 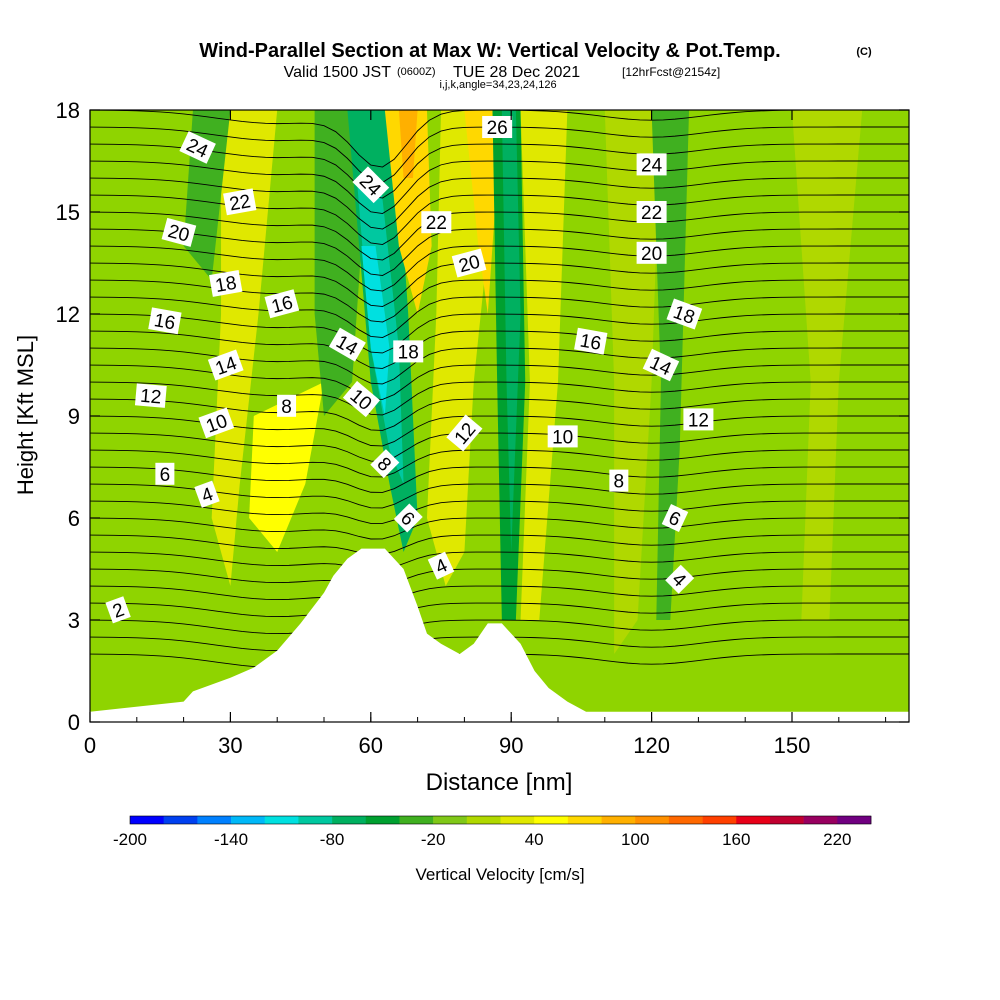 What do you see at coordinates (408, 212) in the screenshot?
I see `band-updraft-north` at bounding box center [408, 212].